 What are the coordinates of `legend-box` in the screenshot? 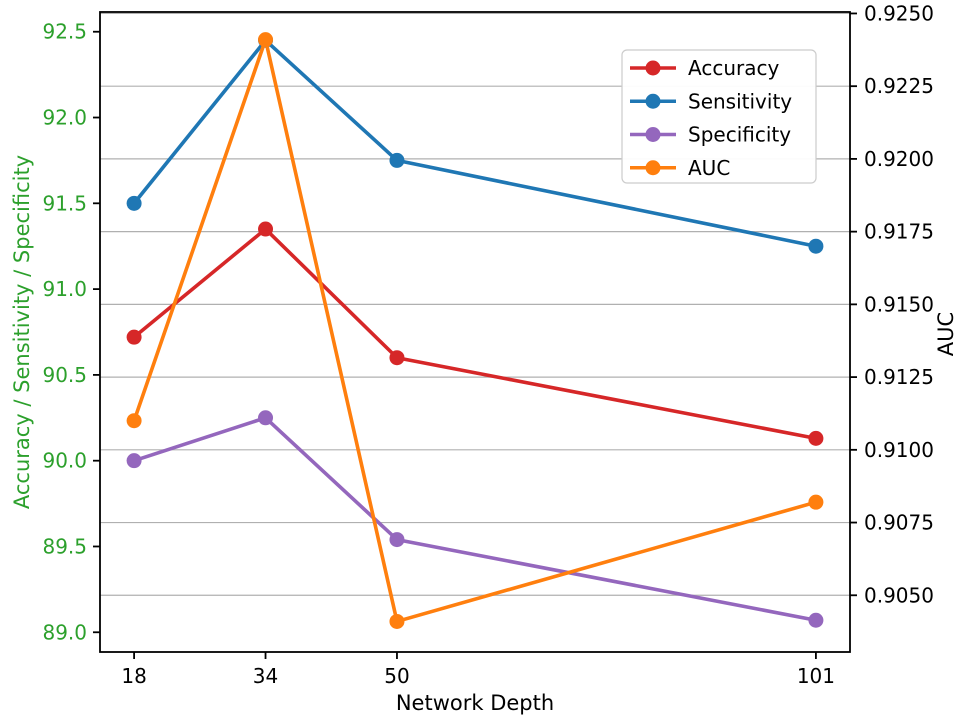 It's located at (719, 116).